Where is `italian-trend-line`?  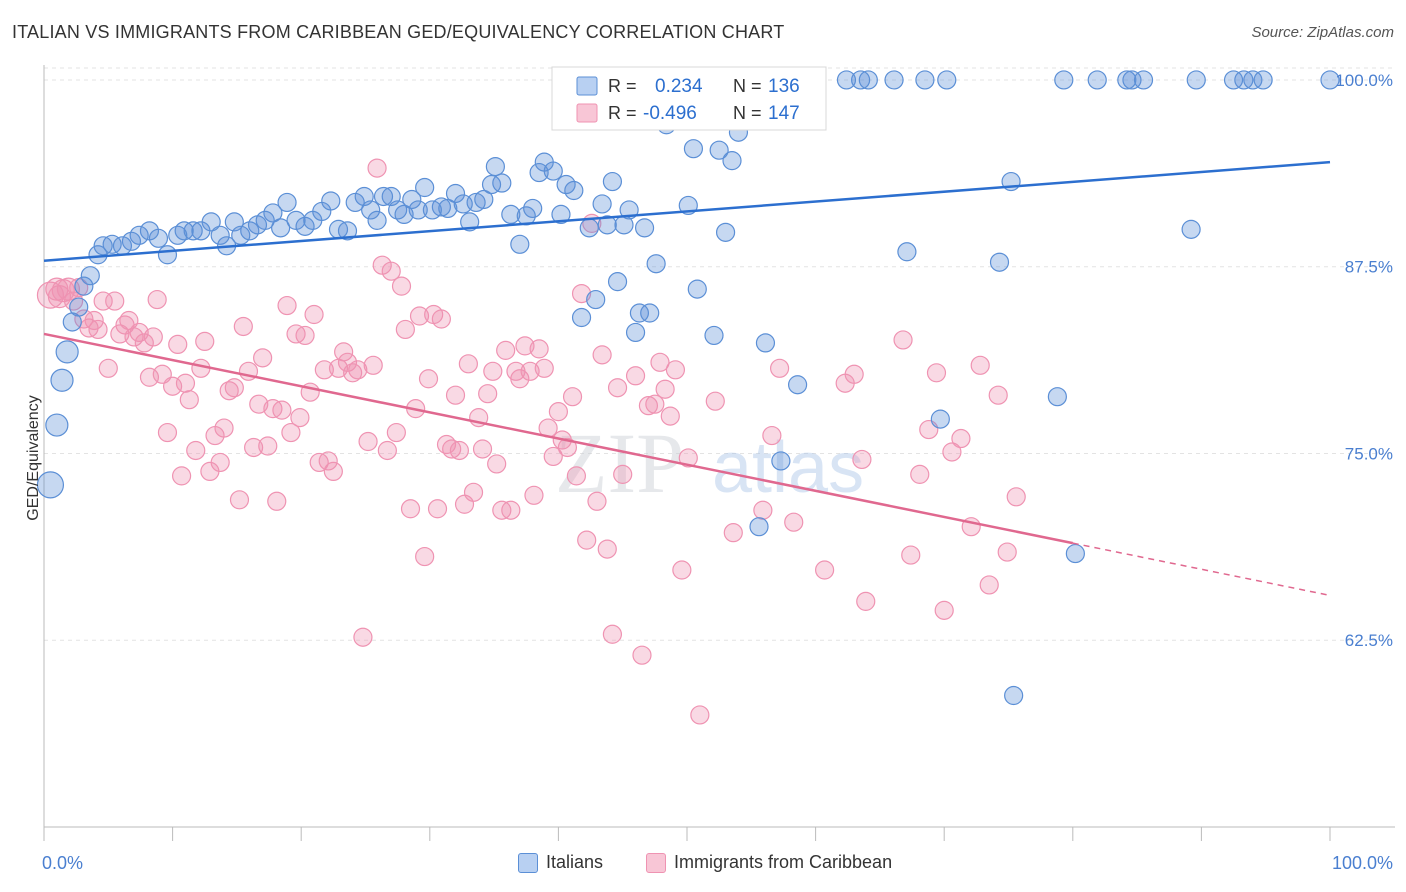 italian-trend-line is located at coordinates (687, 211).